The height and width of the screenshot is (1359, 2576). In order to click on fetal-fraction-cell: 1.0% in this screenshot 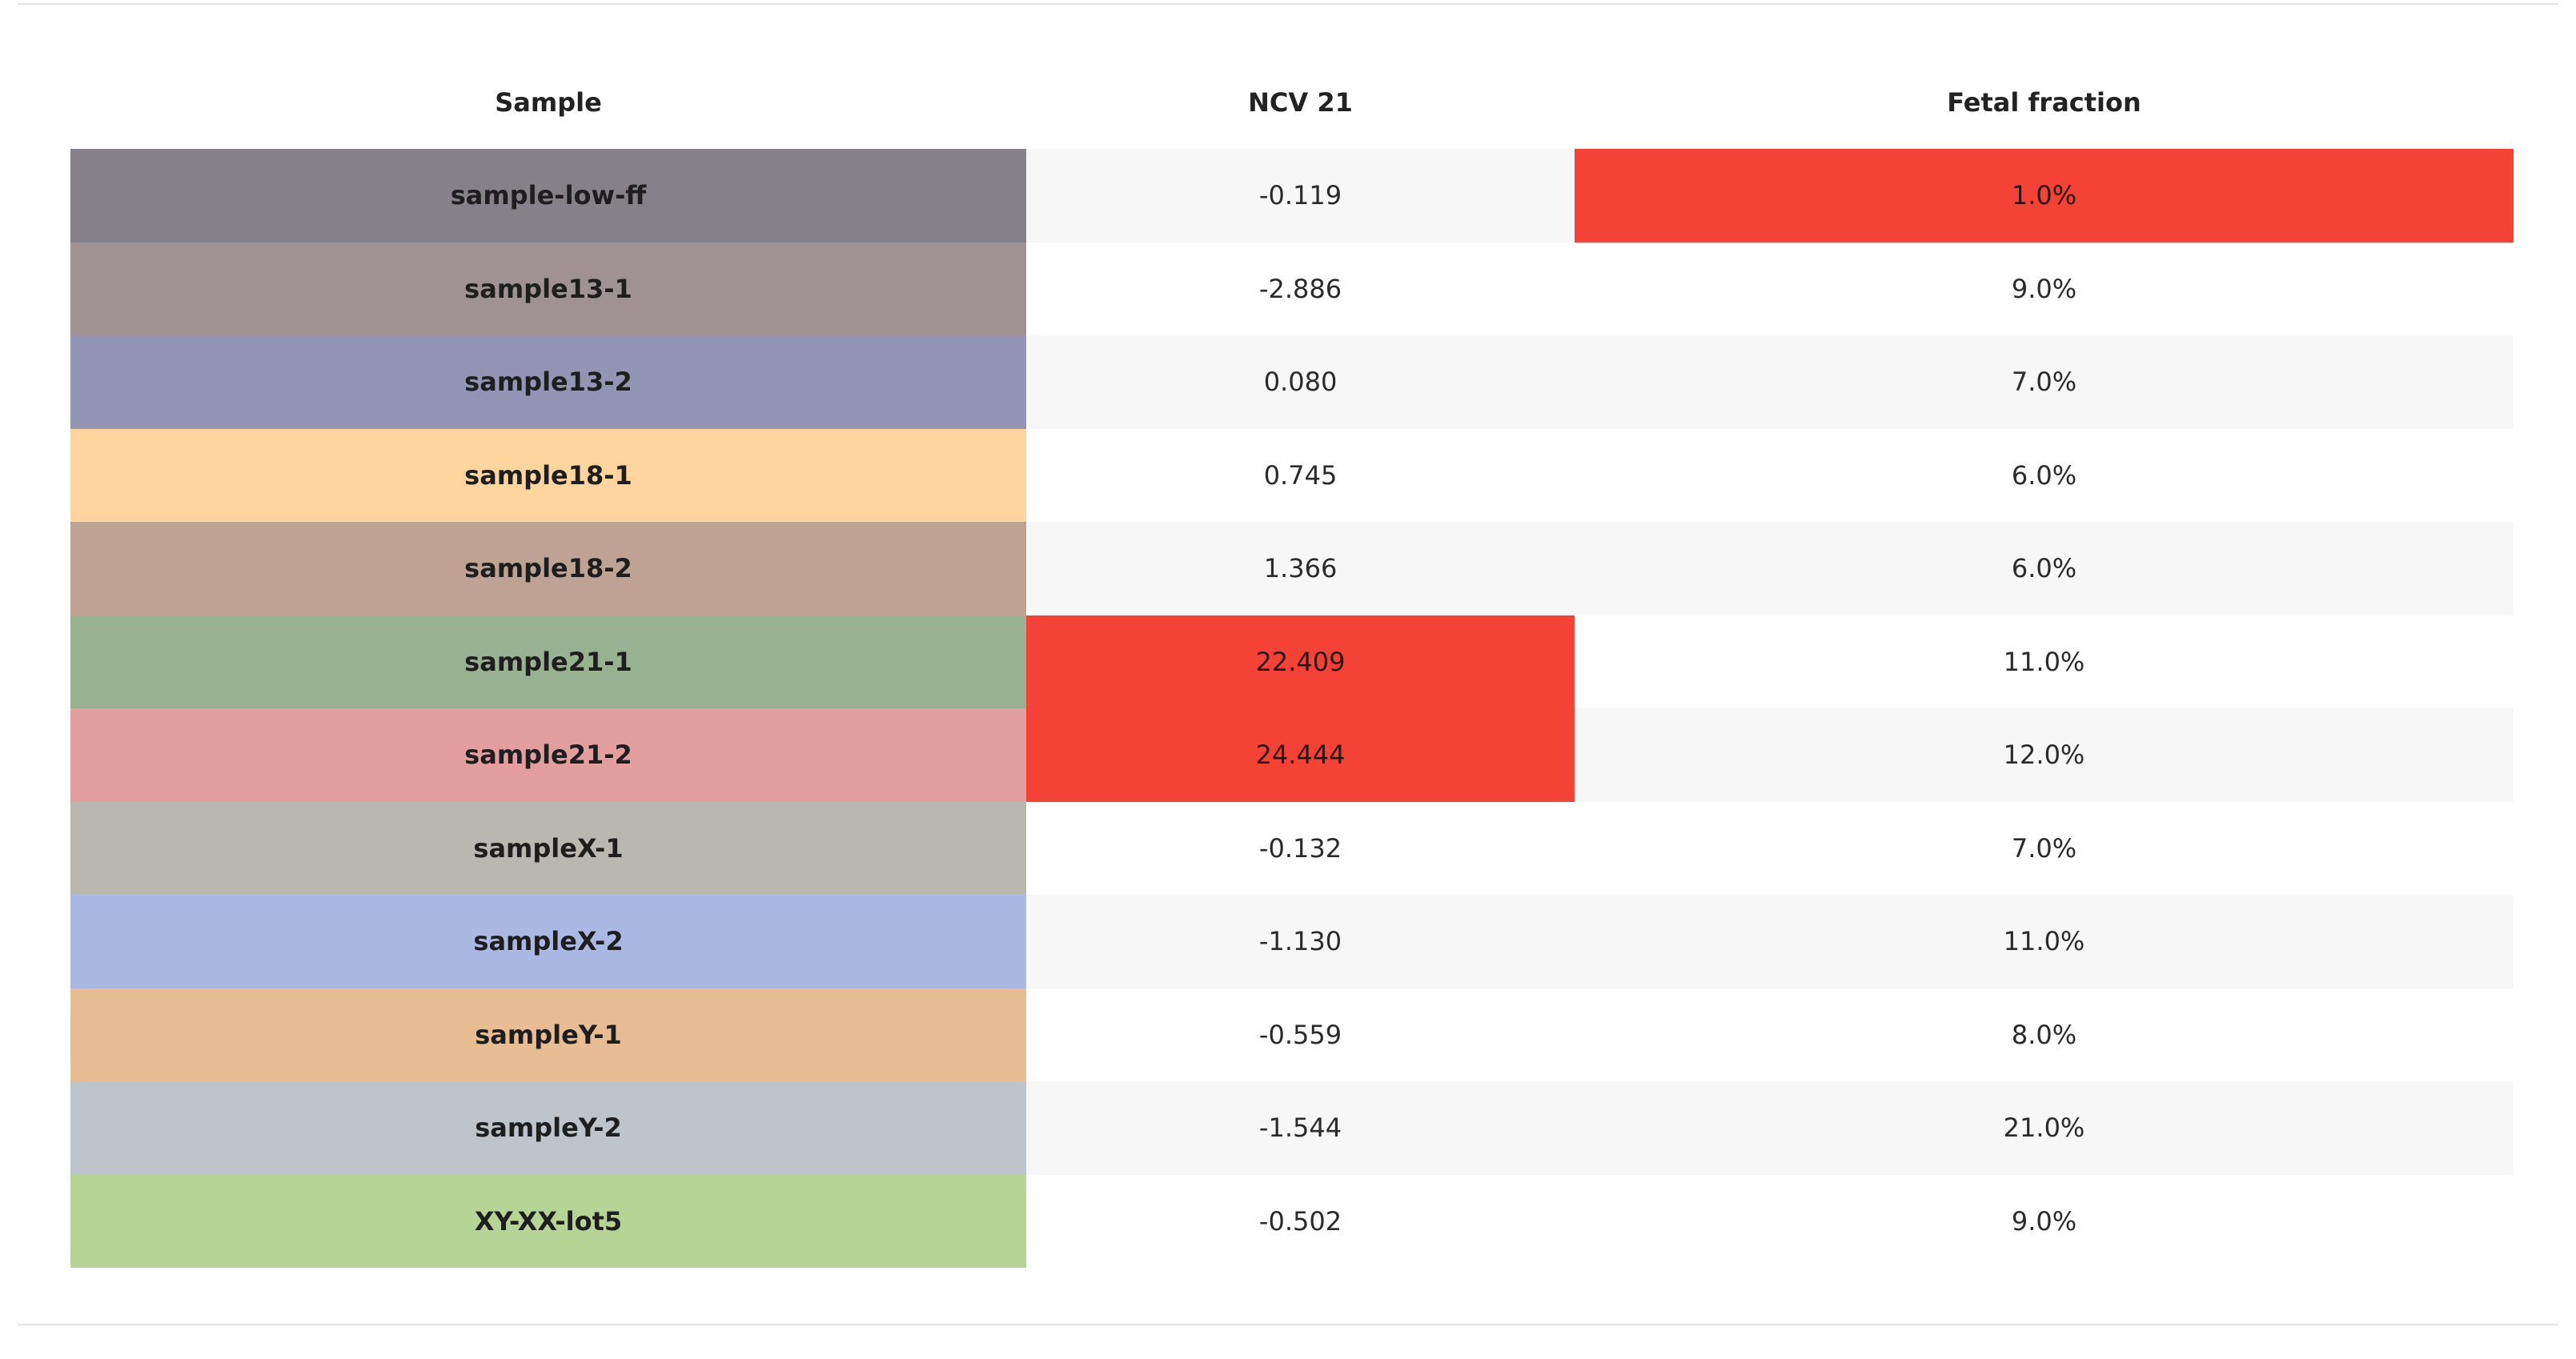, I will do `click(2045, 196)`.